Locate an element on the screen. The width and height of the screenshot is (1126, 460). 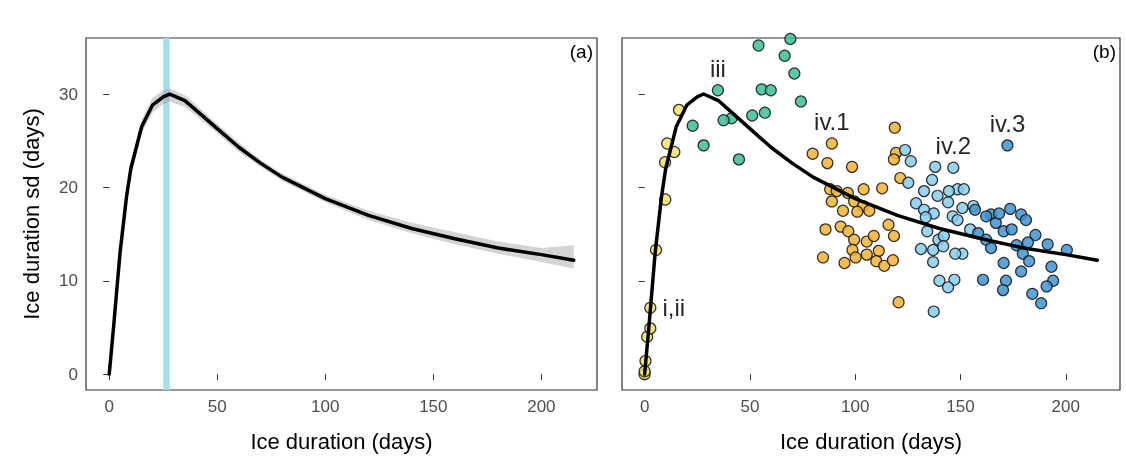
annotation: (a) is located at coordinates (581, 51).